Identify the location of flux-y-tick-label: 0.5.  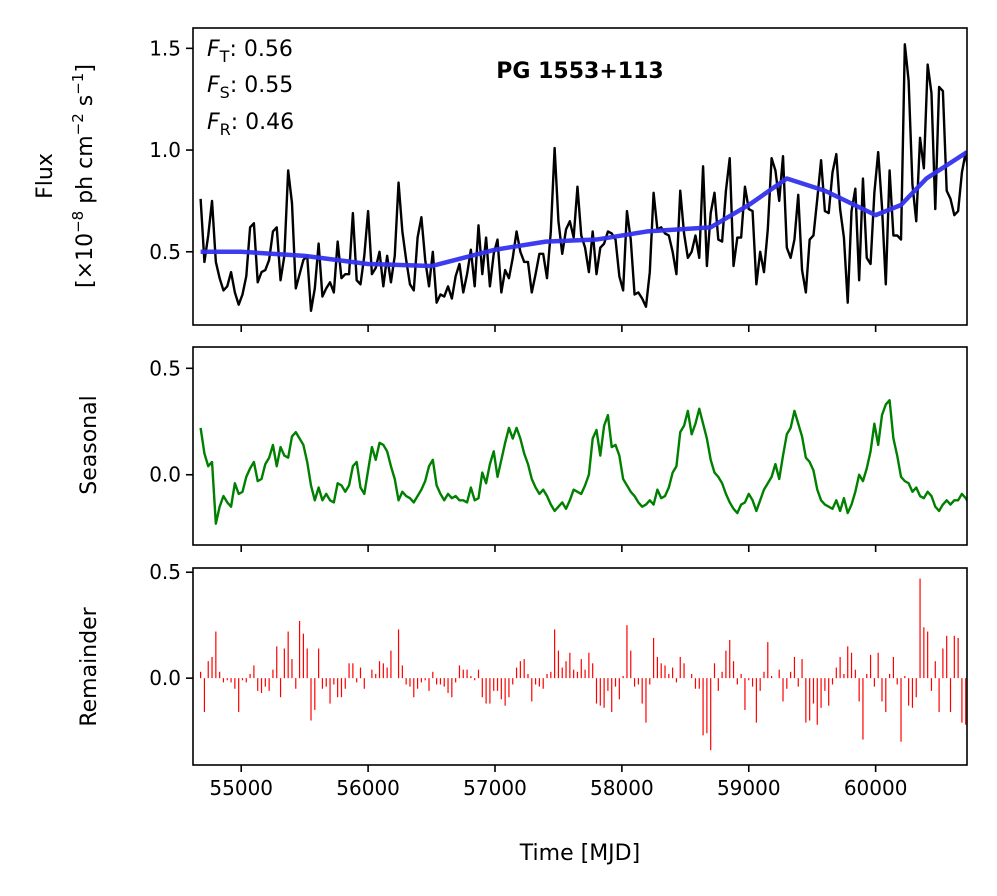
(165, 252).